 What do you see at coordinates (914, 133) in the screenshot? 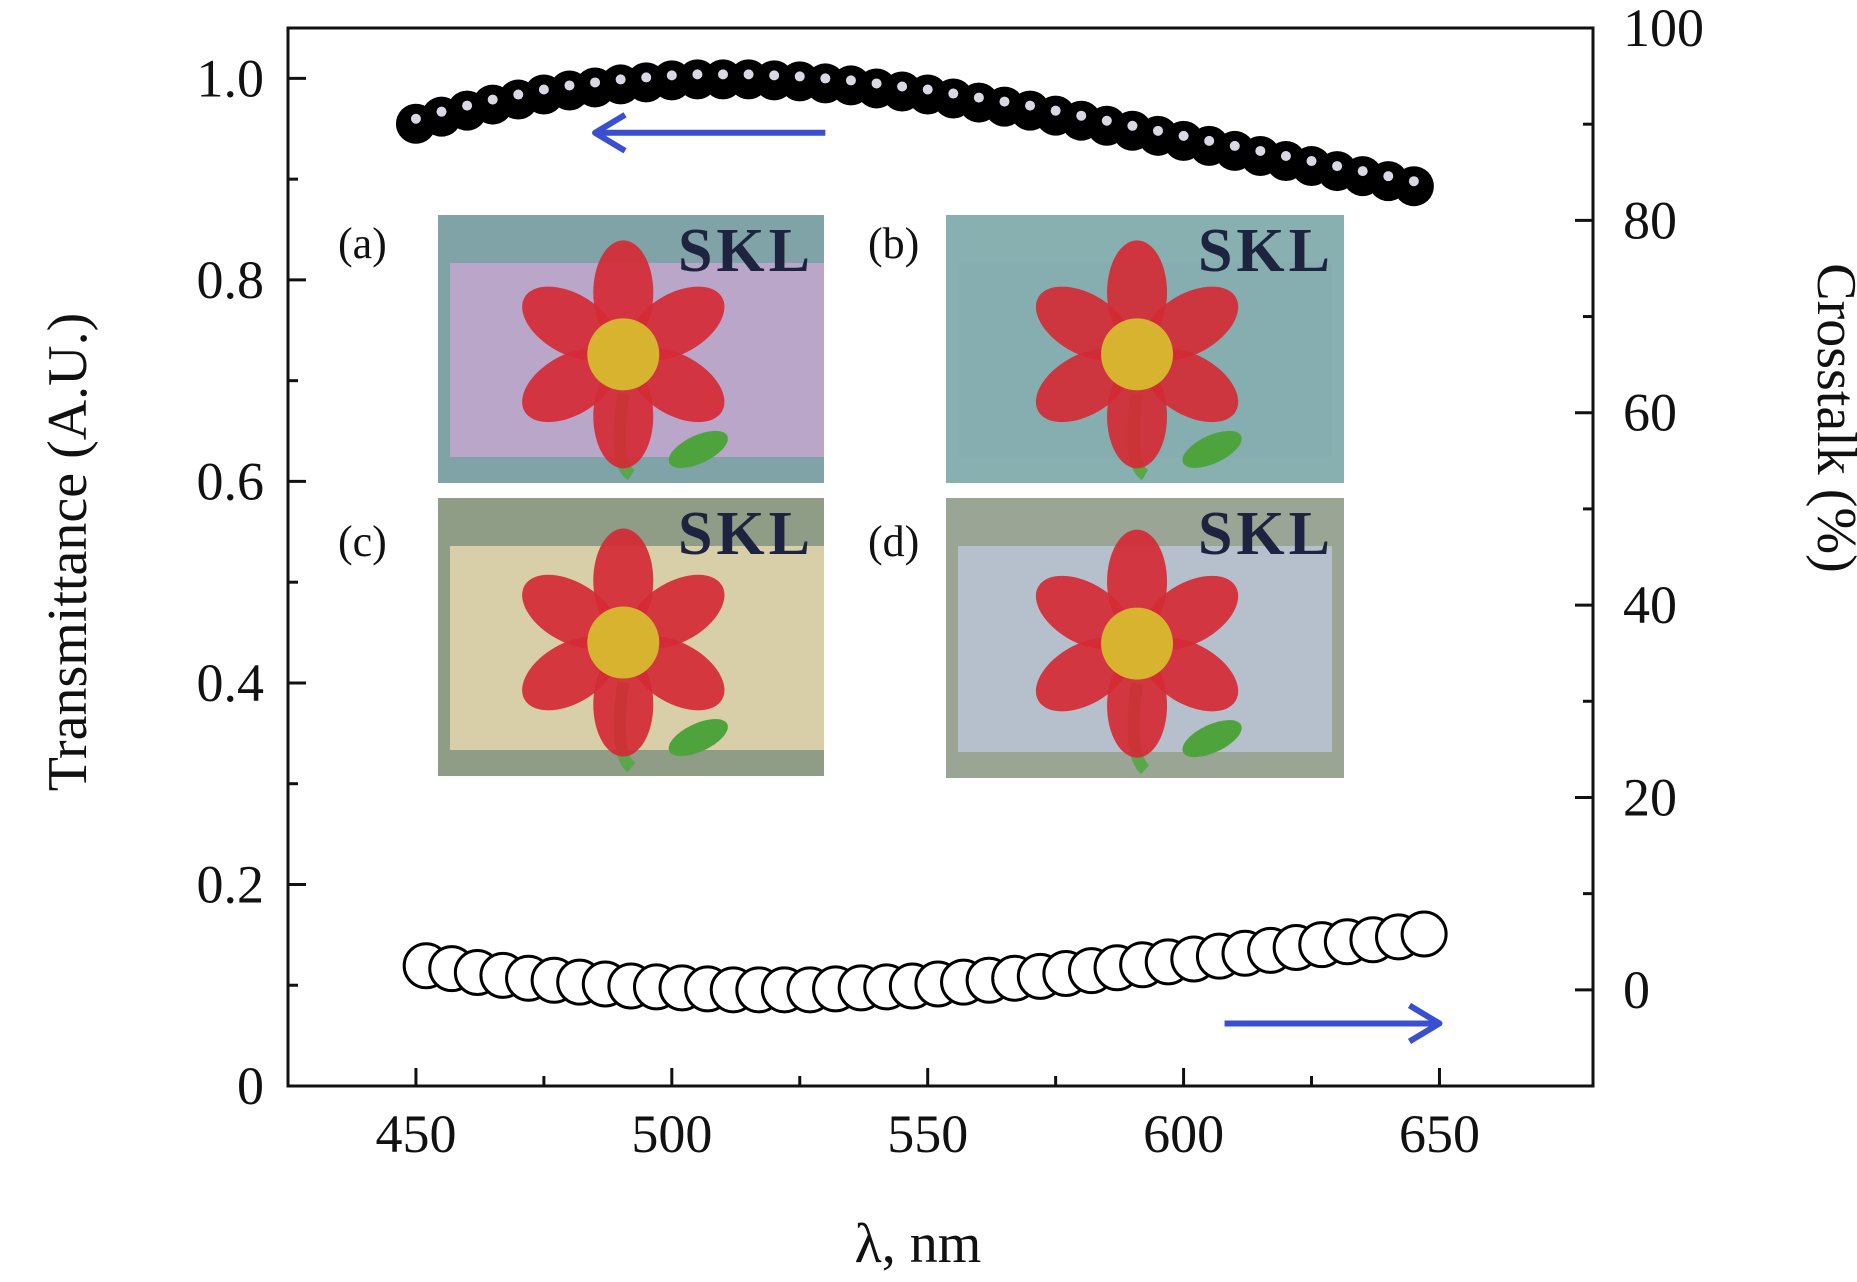
I see `transmittance-series` at bounding box center [914, 133].